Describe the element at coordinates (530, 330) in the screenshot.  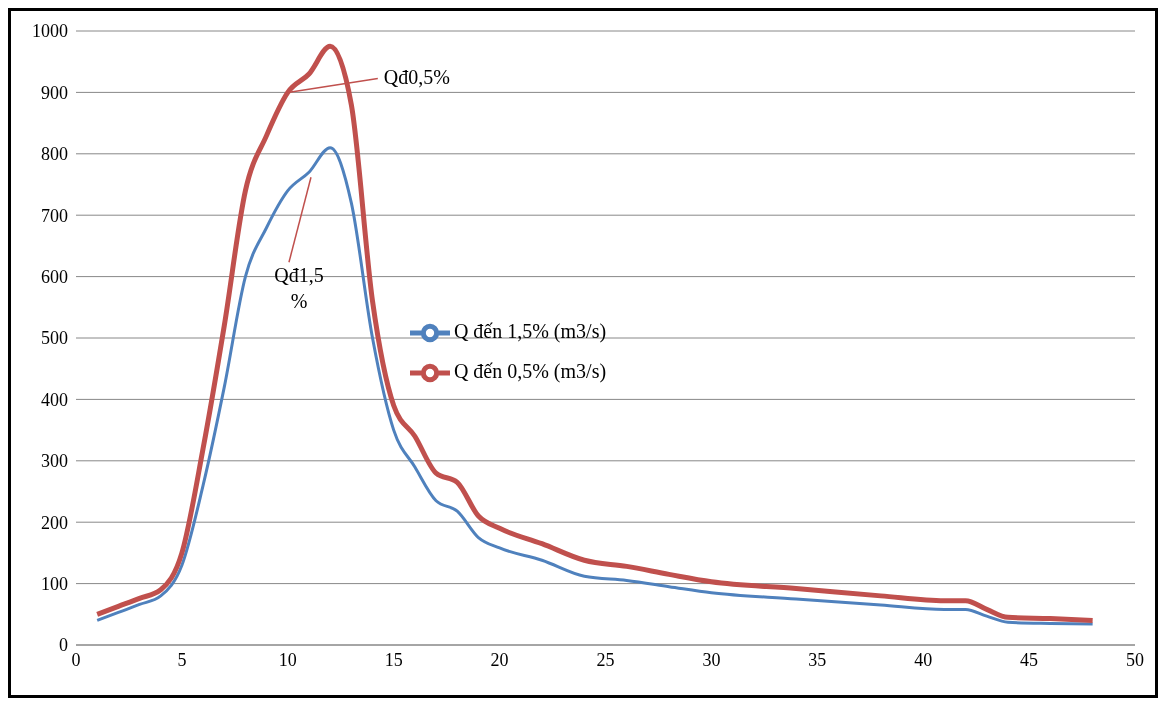
I see `legend-label: Q đến 1,5% (m3/s)` at that location.